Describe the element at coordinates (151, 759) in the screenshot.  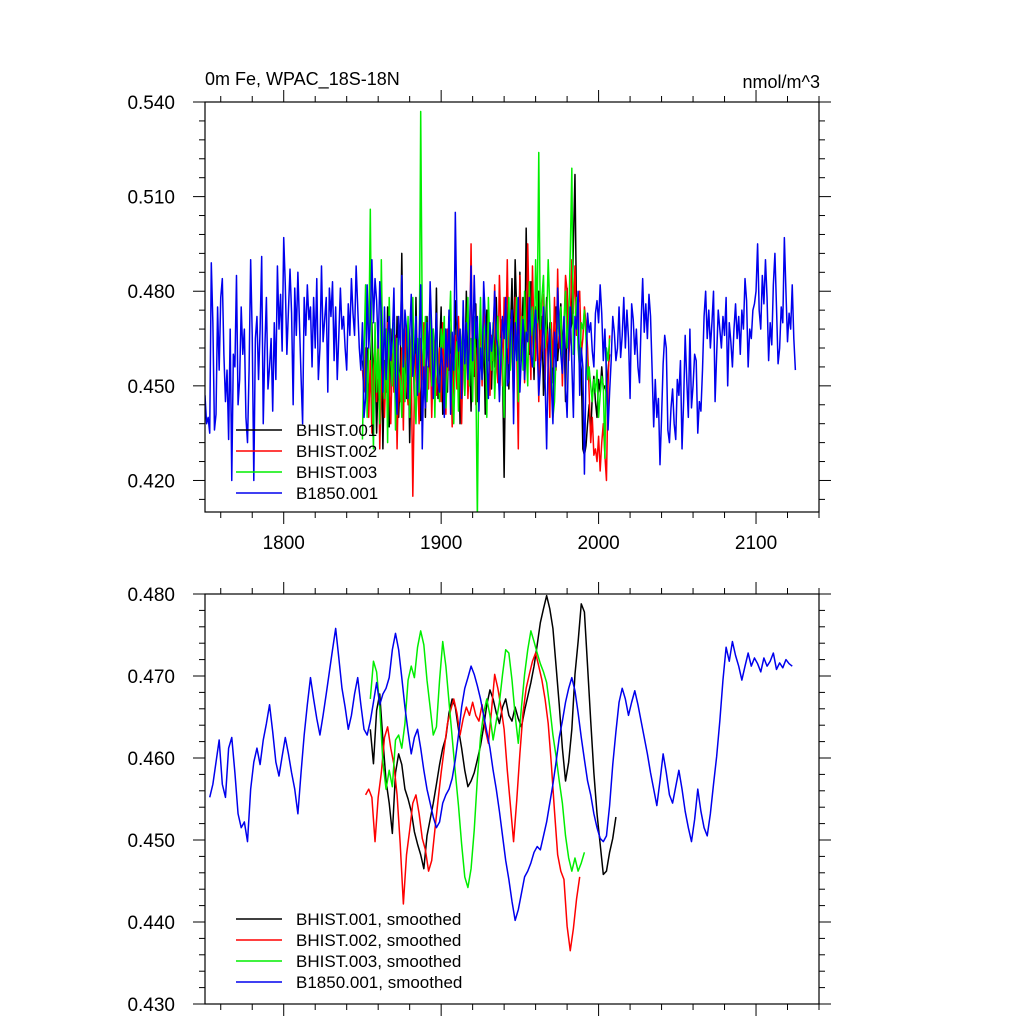
I see `y-tick-label: 0.460` at that location.